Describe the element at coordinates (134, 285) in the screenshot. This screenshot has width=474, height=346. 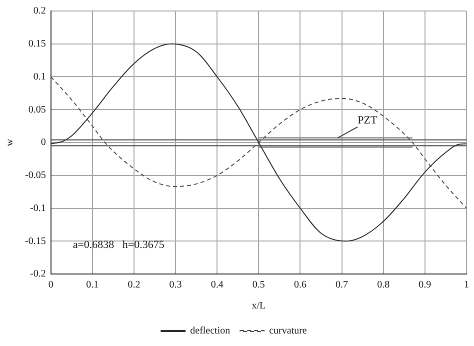
I see `x-tick-label: 0.2` at that location.